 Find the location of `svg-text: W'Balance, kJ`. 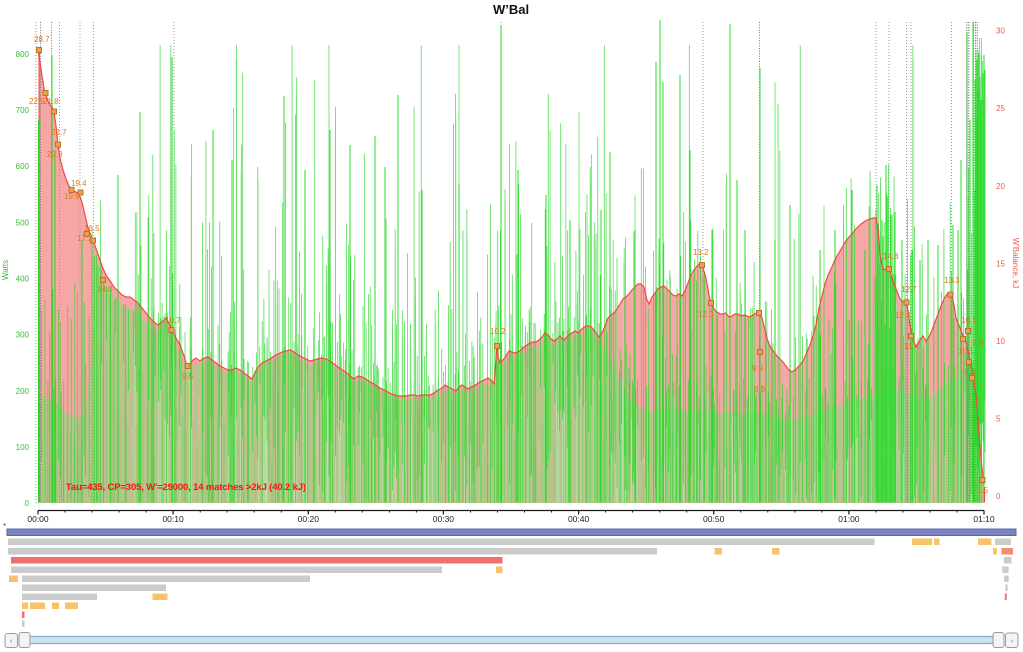

svg-text: W'Balance, kJ is located at coordinates (1015, 263).